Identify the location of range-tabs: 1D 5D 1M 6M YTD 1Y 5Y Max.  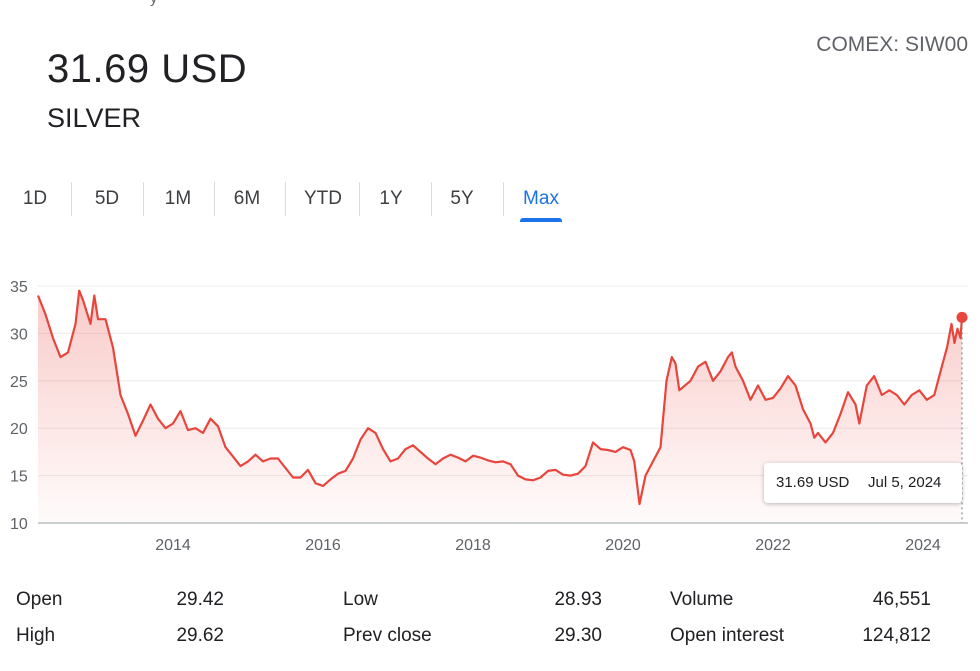
(300, 202).